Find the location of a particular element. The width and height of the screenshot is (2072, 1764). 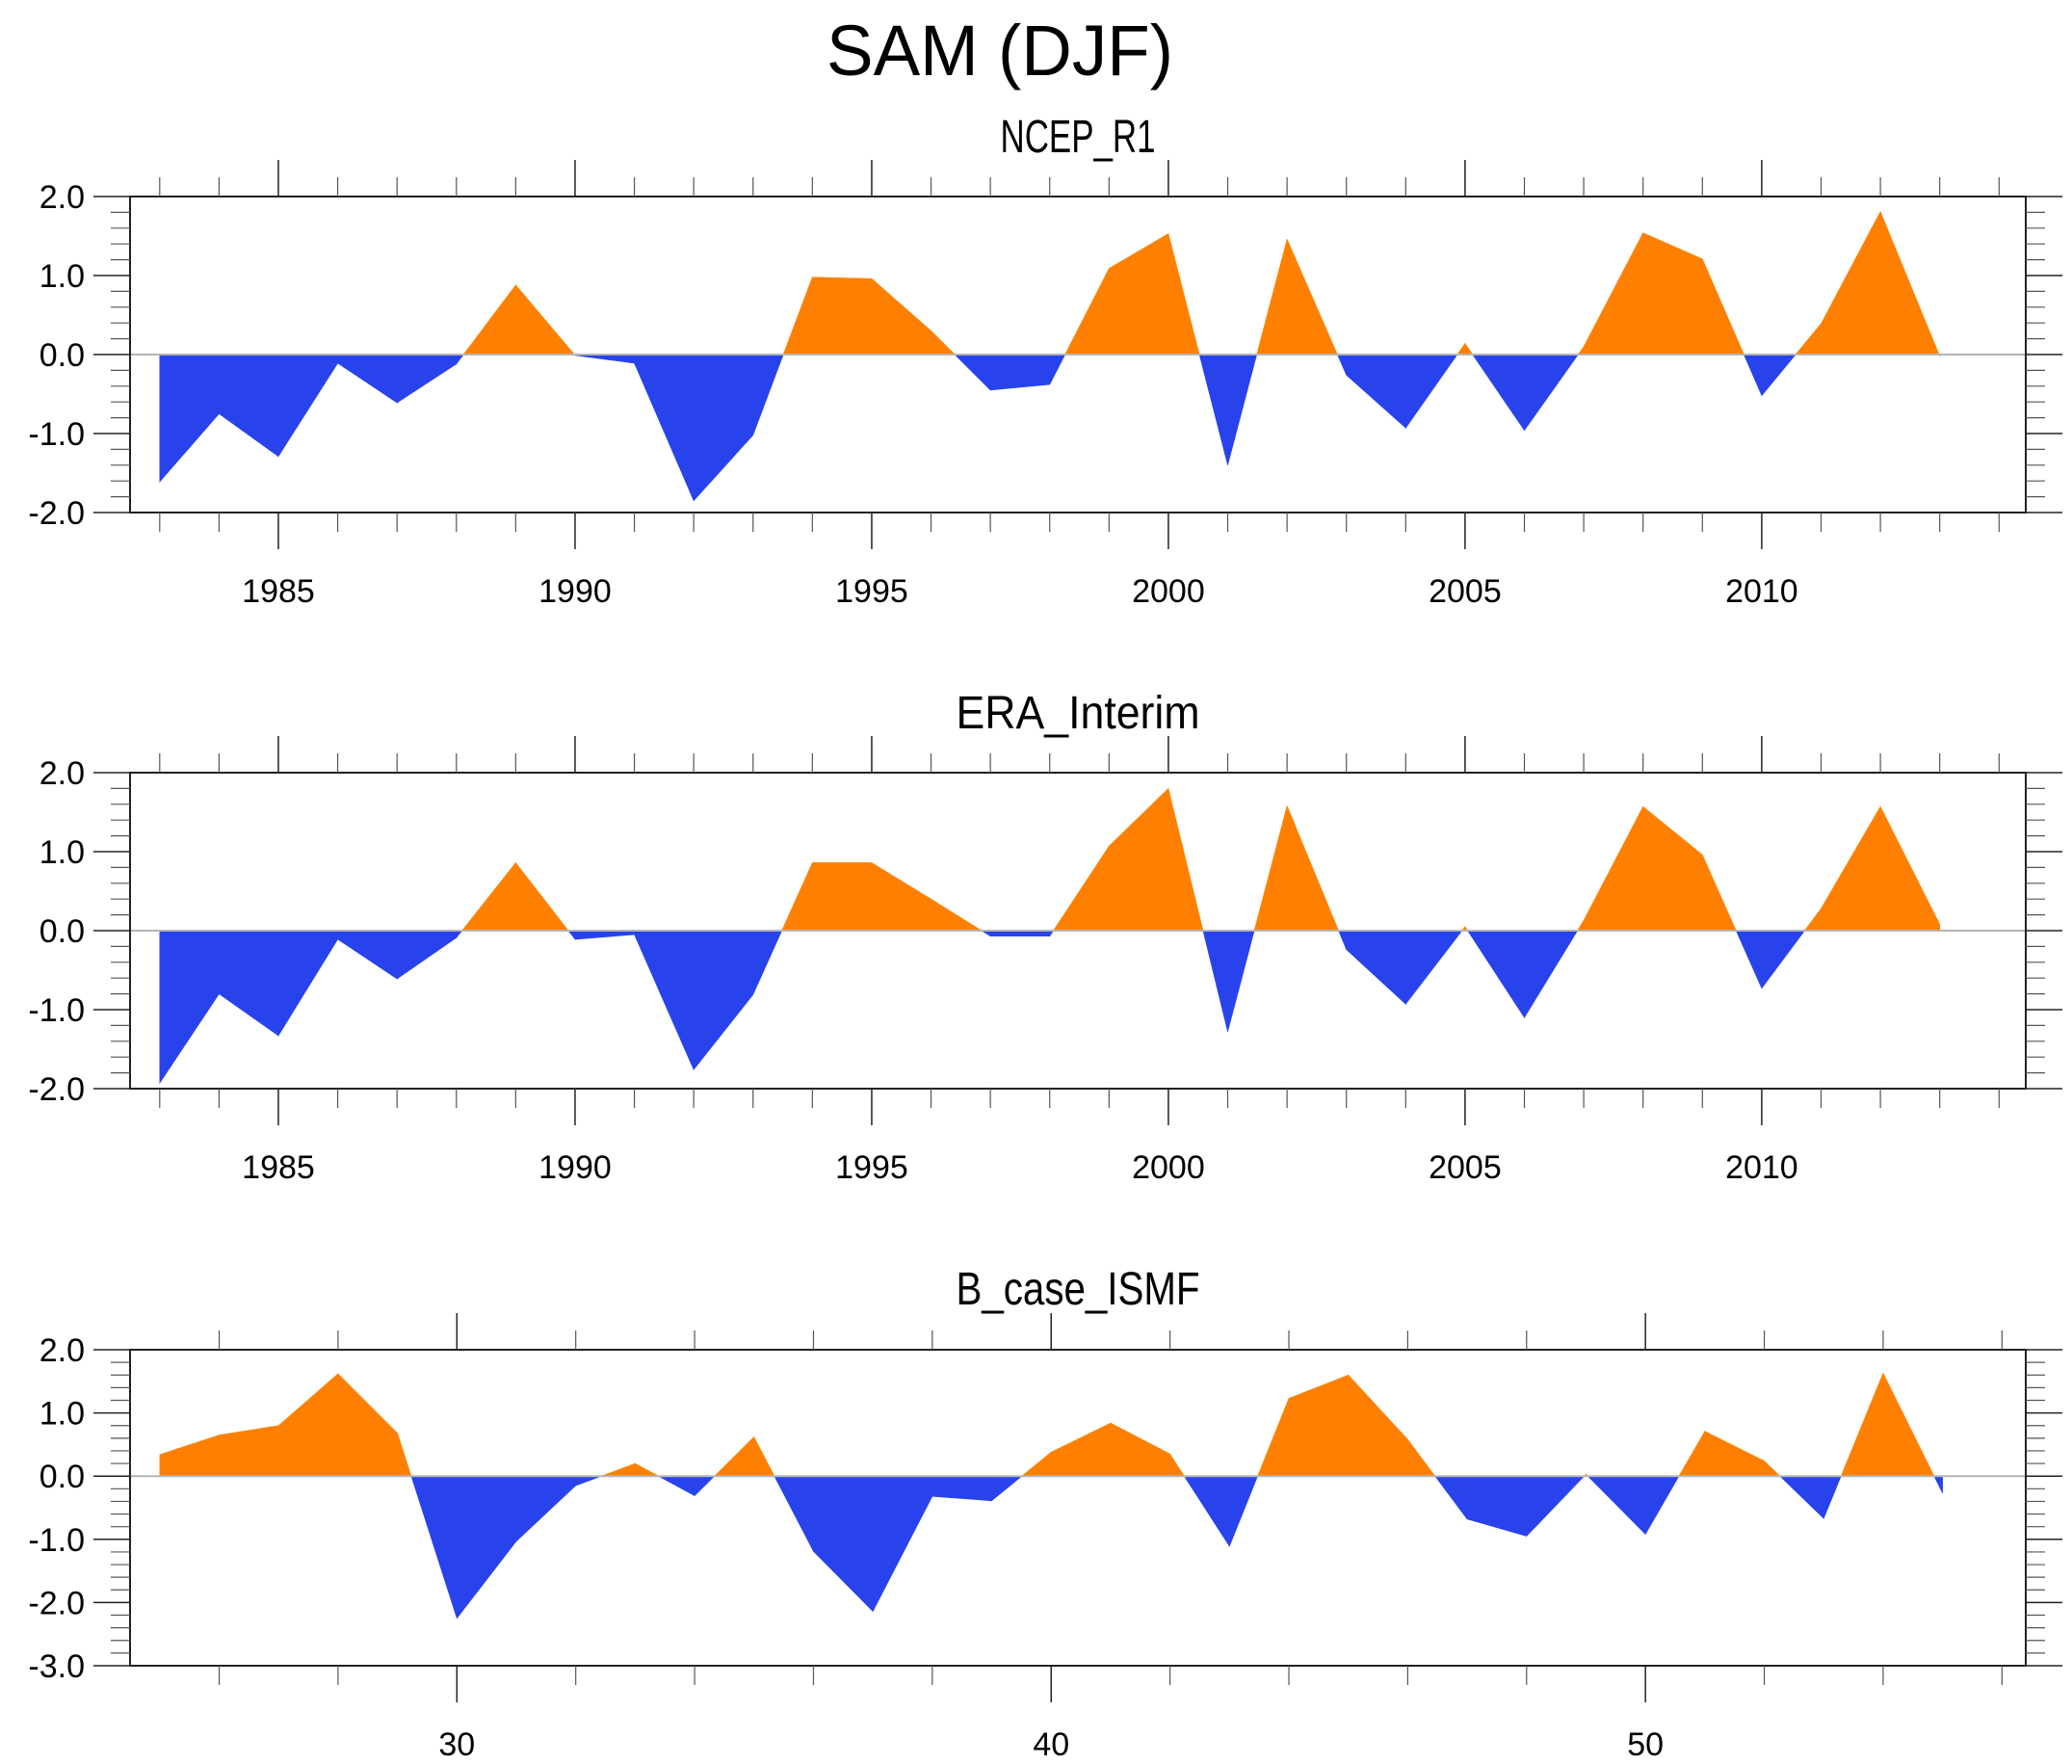

figure-title: SAM (DJF) is located at coordinates (999, 51).